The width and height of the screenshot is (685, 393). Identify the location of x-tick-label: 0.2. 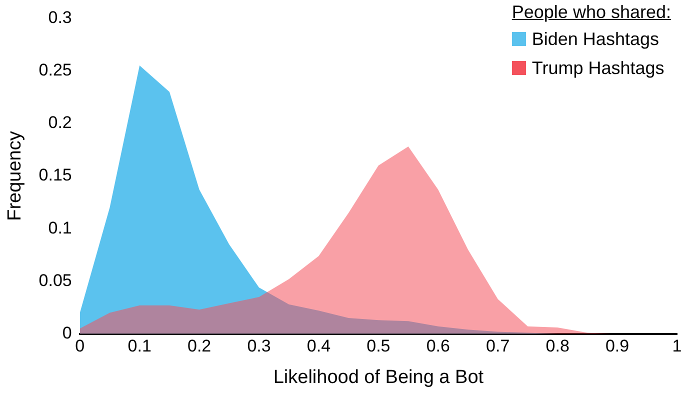
(199, 346).